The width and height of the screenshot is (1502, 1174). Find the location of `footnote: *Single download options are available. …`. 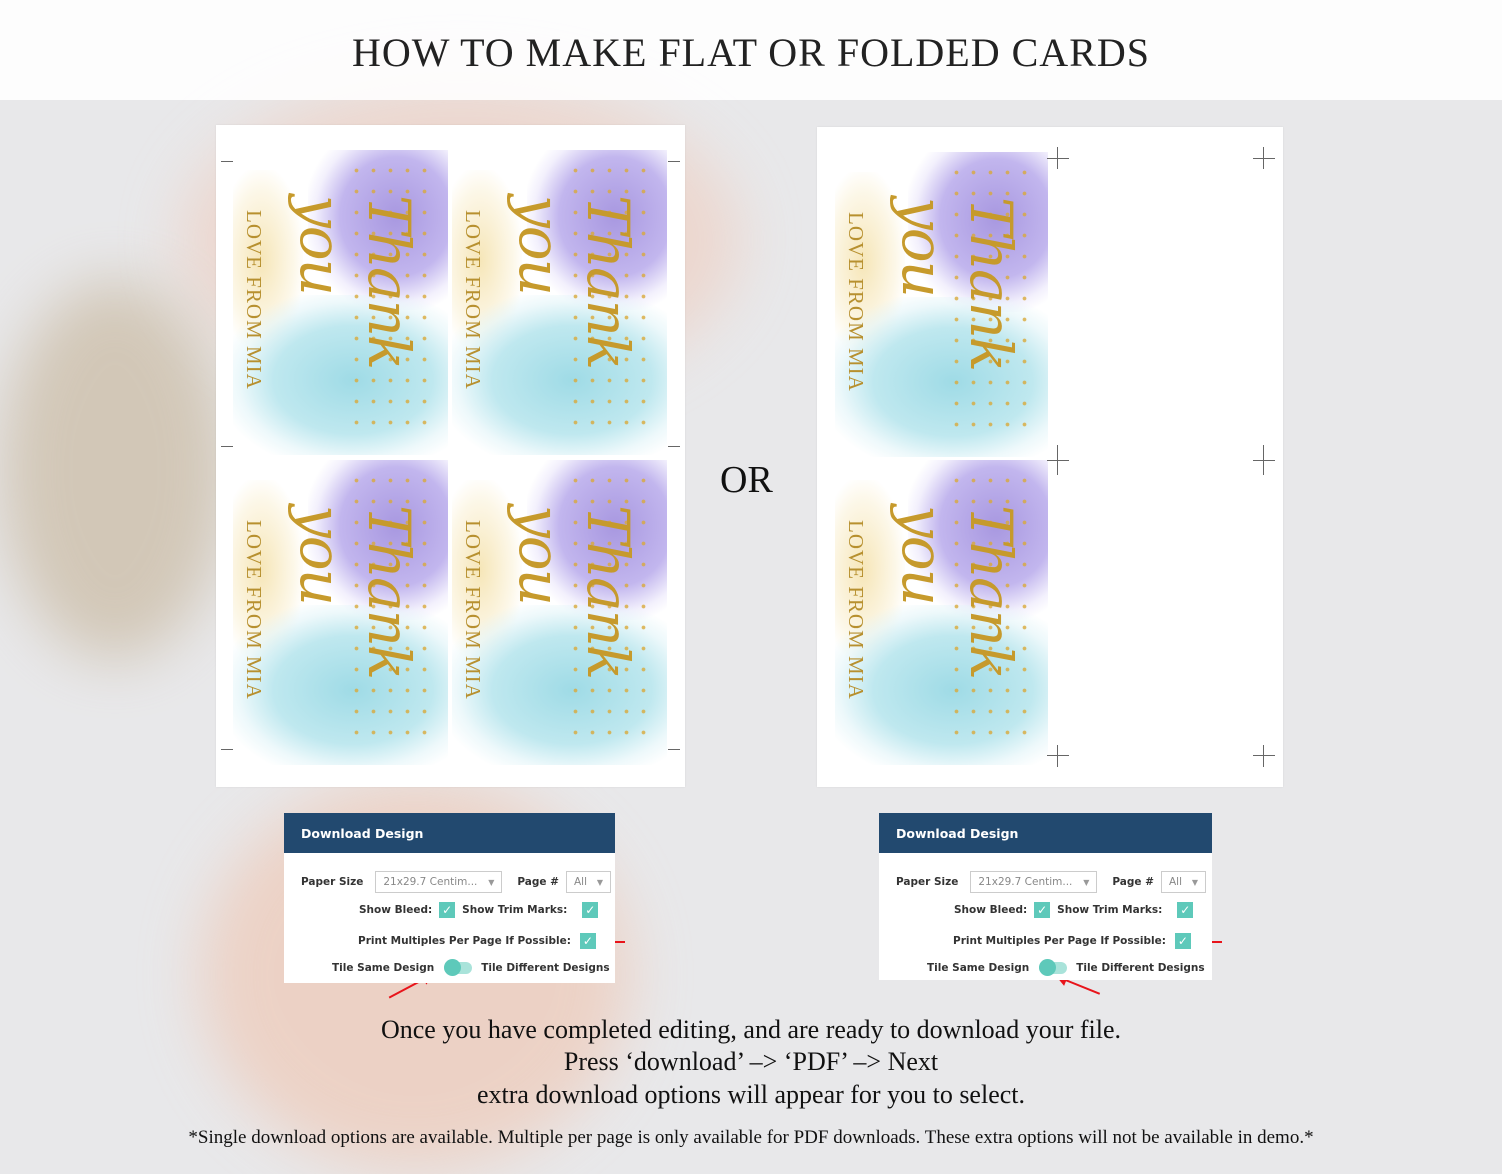

footnote: *Single download options are available. … is located at coordinates (751, 1137).